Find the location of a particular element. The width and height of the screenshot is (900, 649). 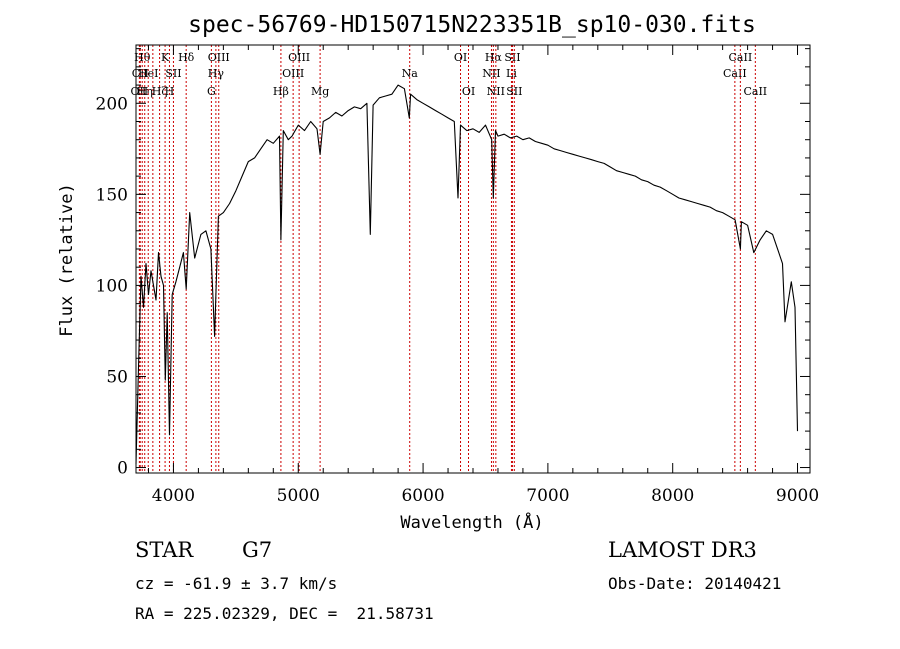

x-tick-label-5: 9000 is located at coordinates (797, 496).